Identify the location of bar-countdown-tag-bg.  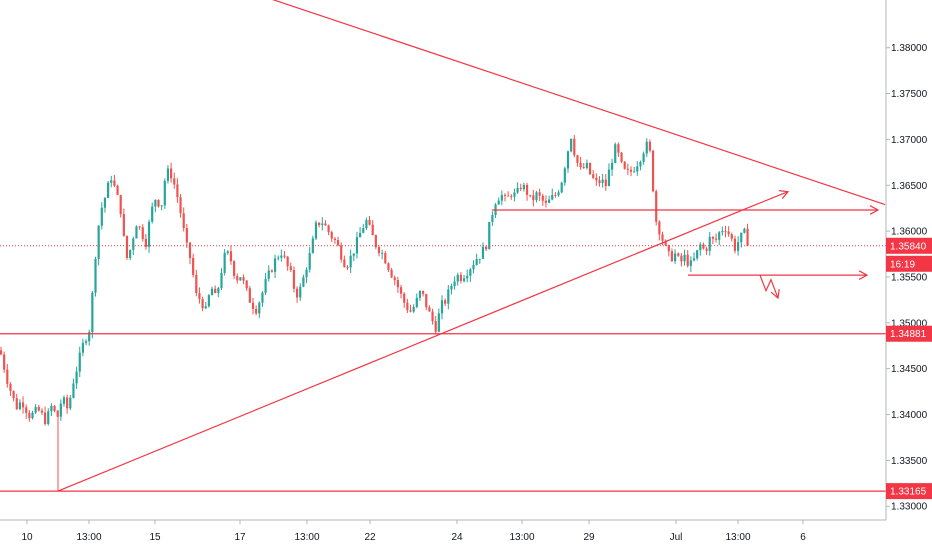
(909, 263).